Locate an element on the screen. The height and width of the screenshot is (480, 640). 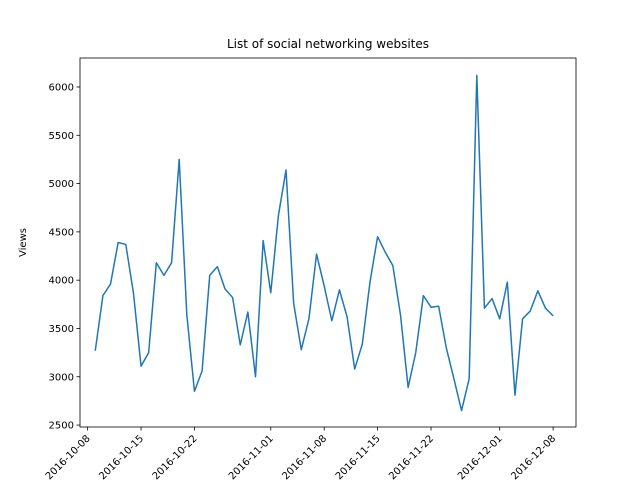
y-axis: 2500 3000 3500 4000 4500 5000 5500 6000 is located at coordinates (64, 257).